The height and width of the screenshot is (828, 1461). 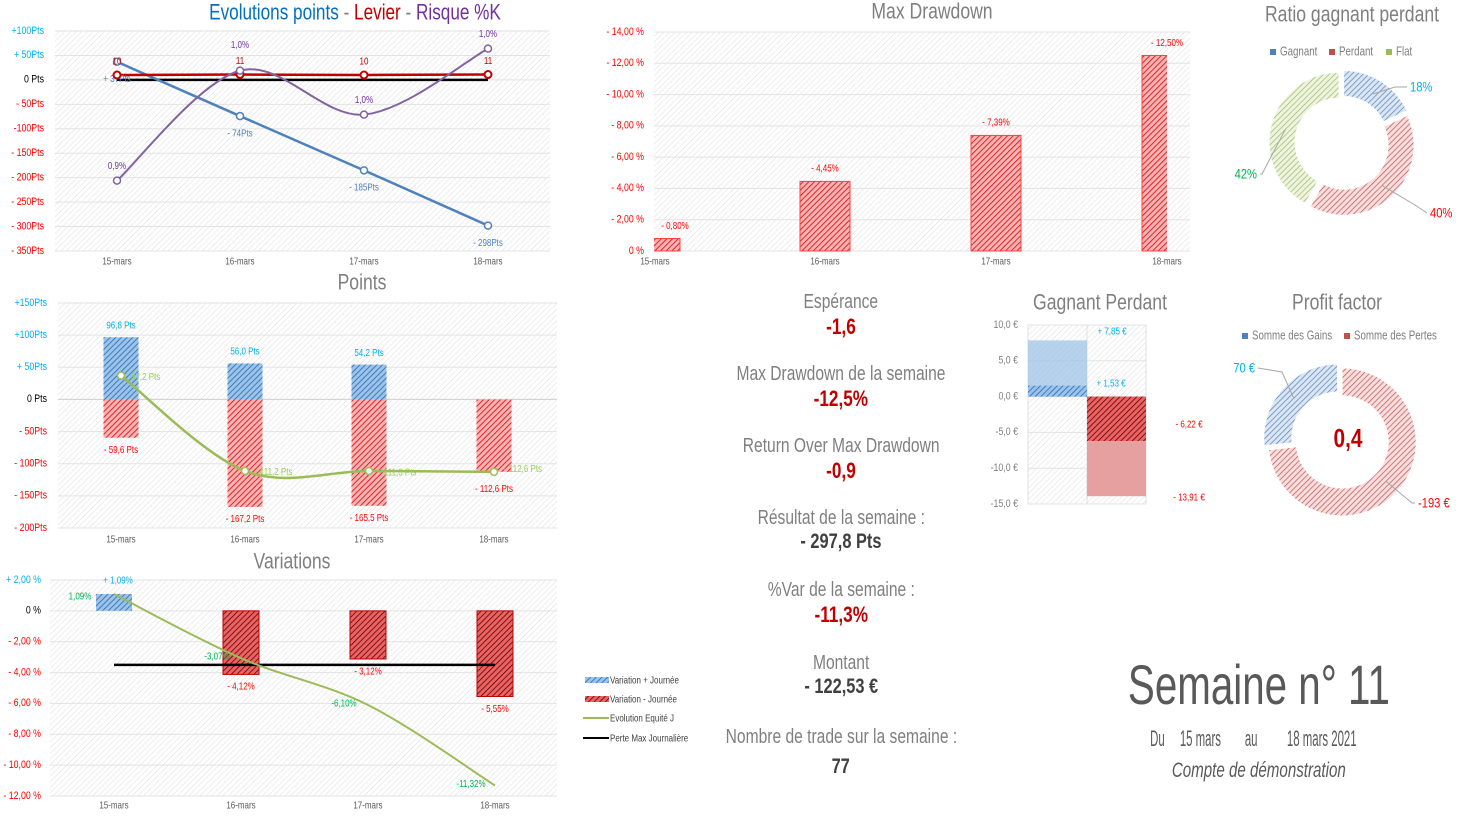 I want to click on y-tick-label: - 100Pts, so click(x=30, y=464).